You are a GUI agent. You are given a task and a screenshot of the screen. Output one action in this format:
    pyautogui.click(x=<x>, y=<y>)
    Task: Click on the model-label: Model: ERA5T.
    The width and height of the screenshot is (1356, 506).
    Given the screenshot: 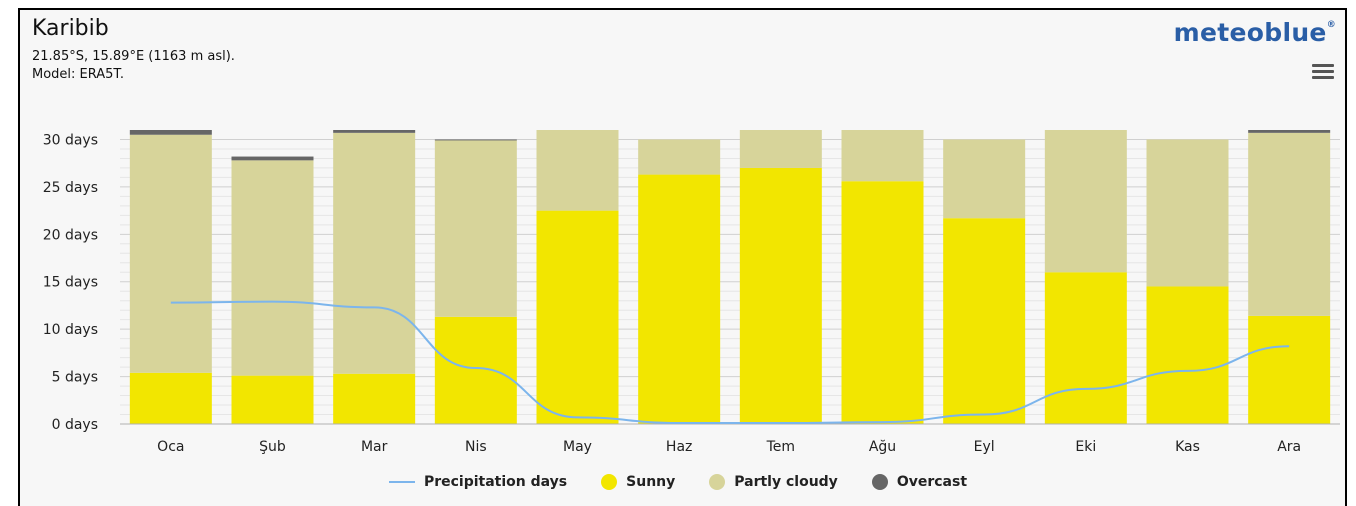 What is the action you would take?
    pyautogui.click(x=78, y=74)
    